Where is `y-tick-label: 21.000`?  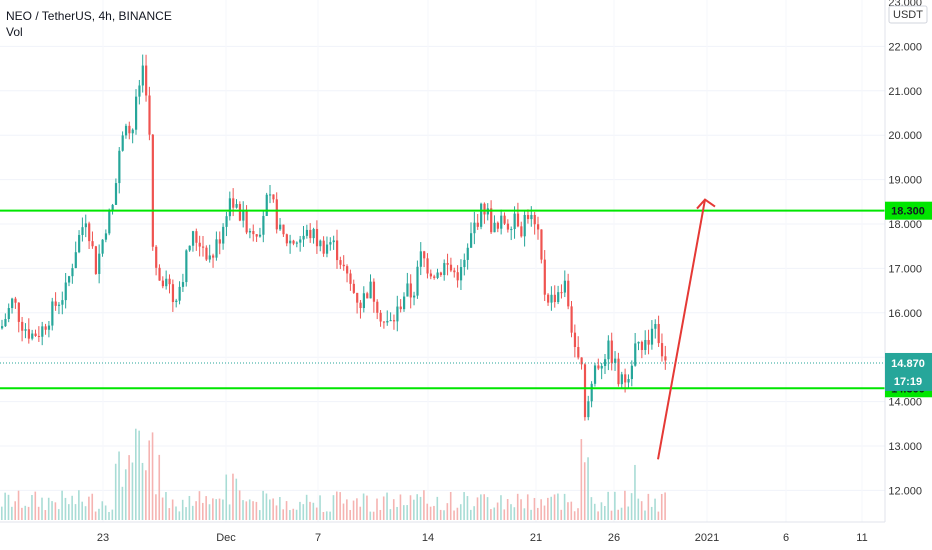 y-tick-label: 21.000 is located at coordinates (905, 92).